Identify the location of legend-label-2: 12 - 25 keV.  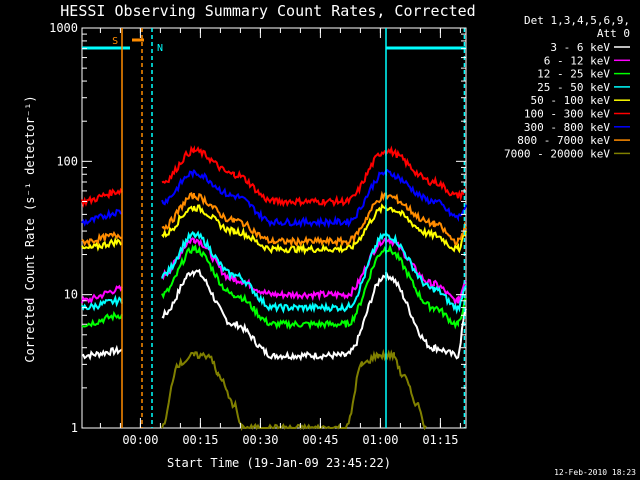
(573, 74).